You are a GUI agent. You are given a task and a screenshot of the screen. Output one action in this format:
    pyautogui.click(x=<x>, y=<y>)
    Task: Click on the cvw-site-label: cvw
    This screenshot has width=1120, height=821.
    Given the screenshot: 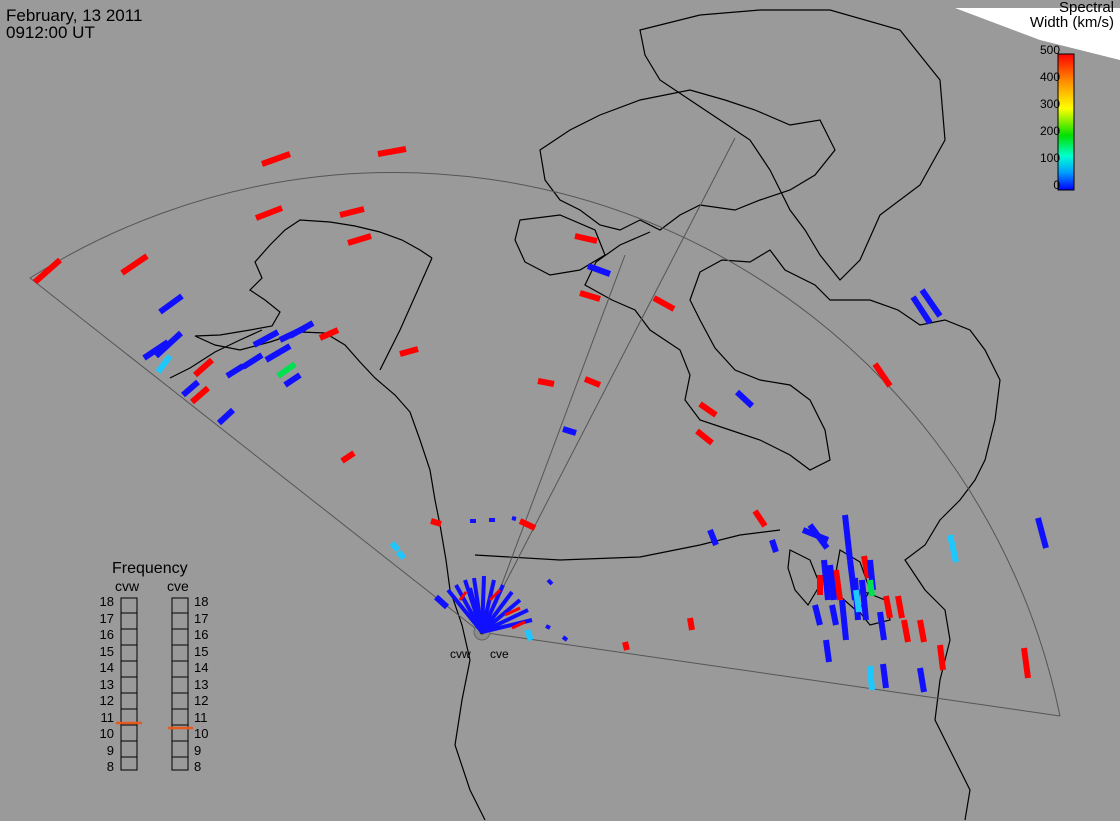 What is the action you would take?
    pyautogui.click(x=460, y=654)
    